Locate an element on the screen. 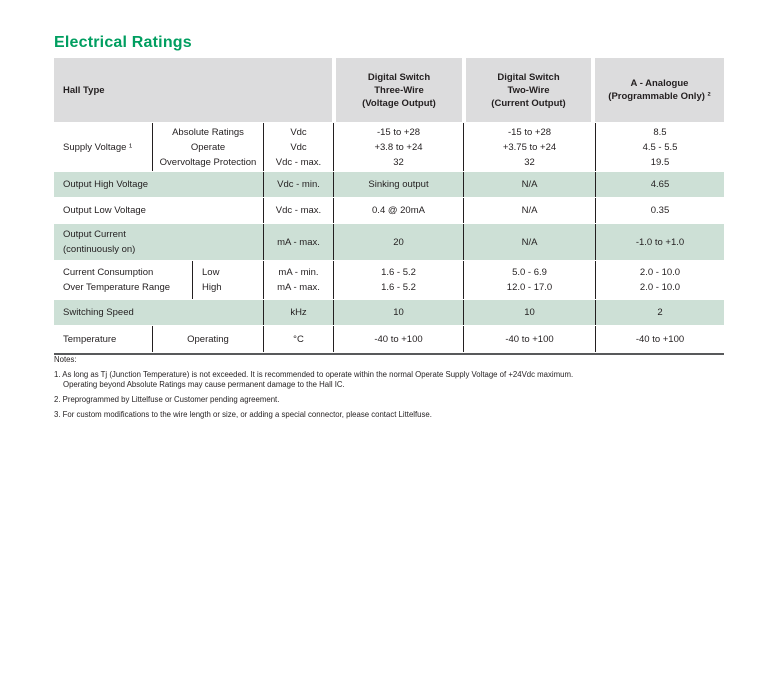 The image size is (776, 674). header-hall-type: Hall Type is located at coordinates (193, 90).